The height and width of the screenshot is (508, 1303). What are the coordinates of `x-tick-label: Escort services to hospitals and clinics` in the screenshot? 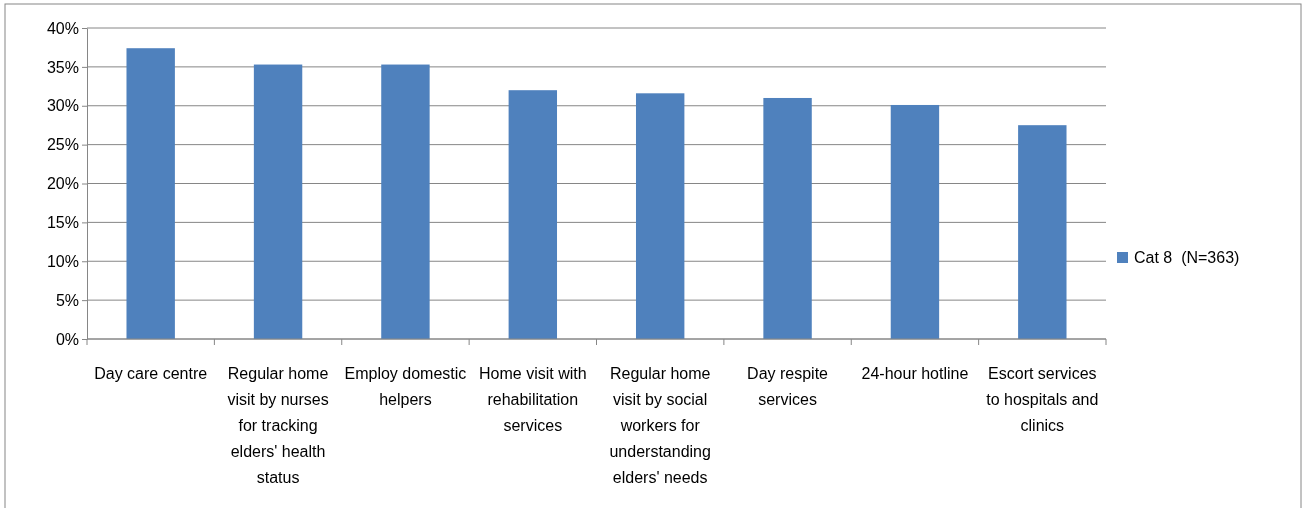 It's located at (1042, 399).